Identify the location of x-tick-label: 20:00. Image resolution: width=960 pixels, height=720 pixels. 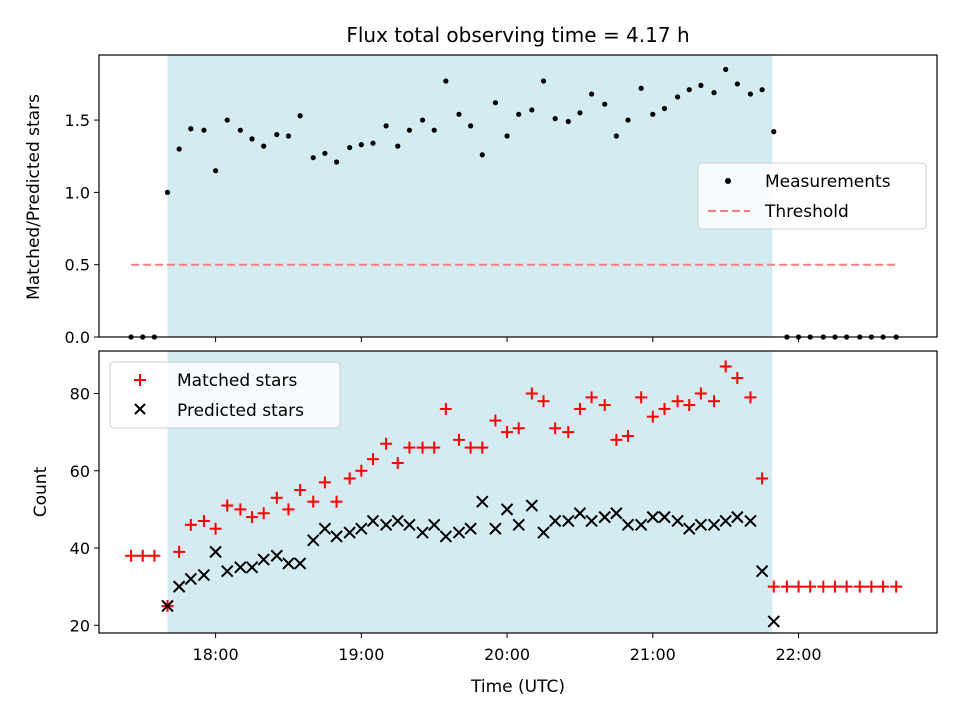
(507, 654).